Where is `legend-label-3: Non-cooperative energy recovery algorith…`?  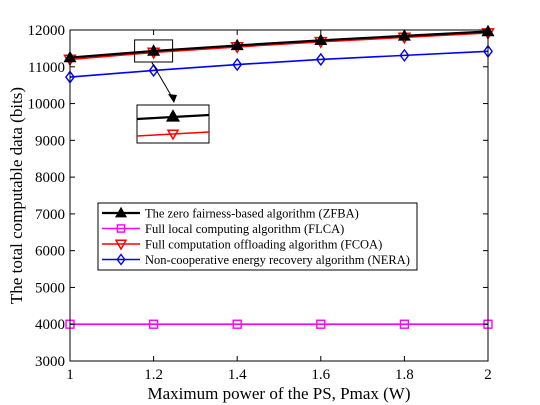
legend-label-3: Non-cooperative energy recovery algorith… is located at coordinates (277, 260).